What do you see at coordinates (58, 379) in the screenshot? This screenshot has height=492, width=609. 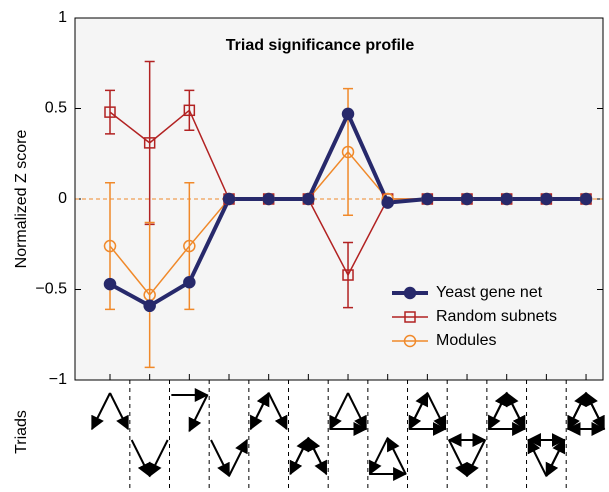 I see `y-tick-label: −1` at bounding box center [58, 379].